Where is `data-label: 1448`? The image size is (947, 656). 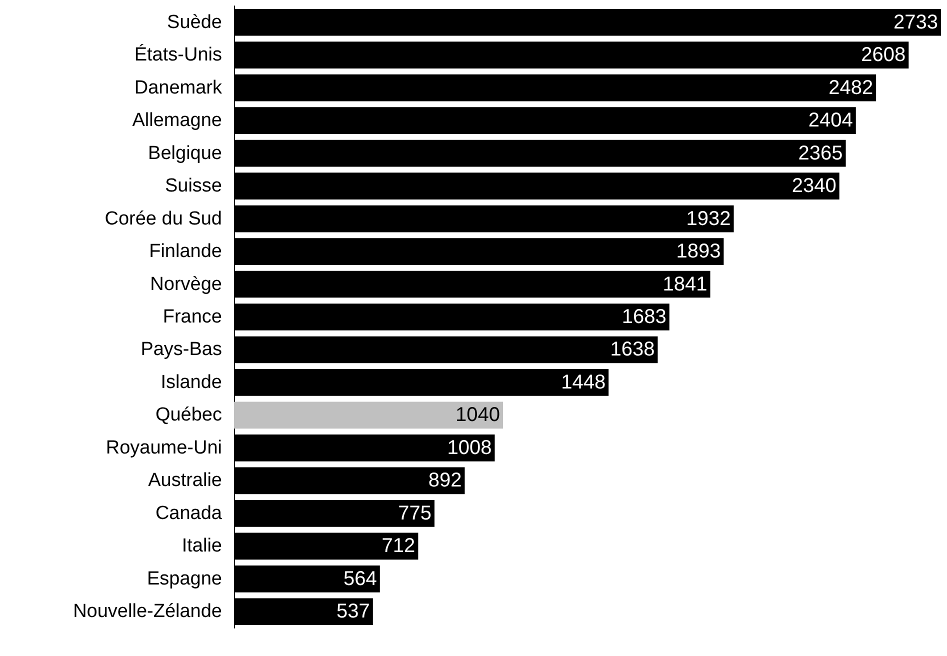
data-label: 1448 is located at coordinates (583, 382).